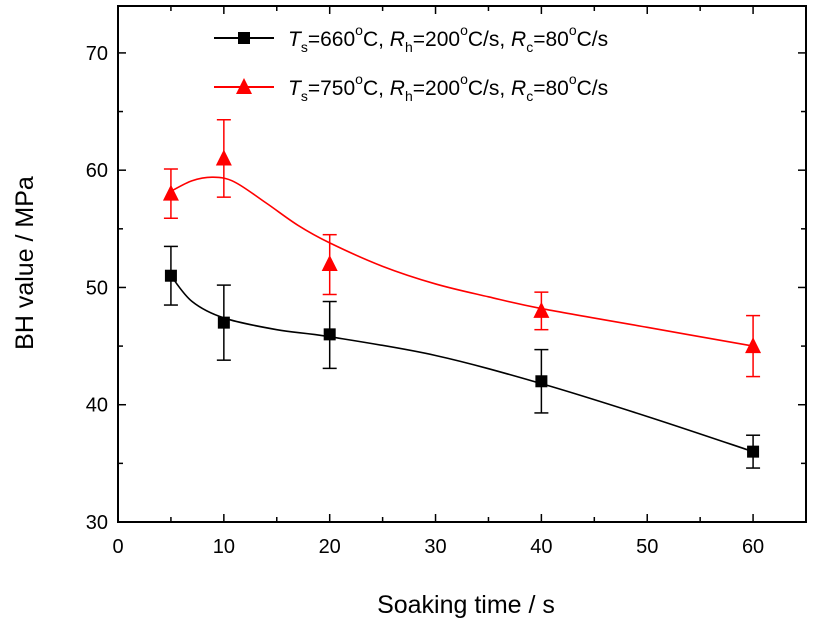 The width and height of the screenshot is (827, 629). Describe the element at coordinates (97, 523) in the screenshot. I see `y-tick-label: 30` at that location.